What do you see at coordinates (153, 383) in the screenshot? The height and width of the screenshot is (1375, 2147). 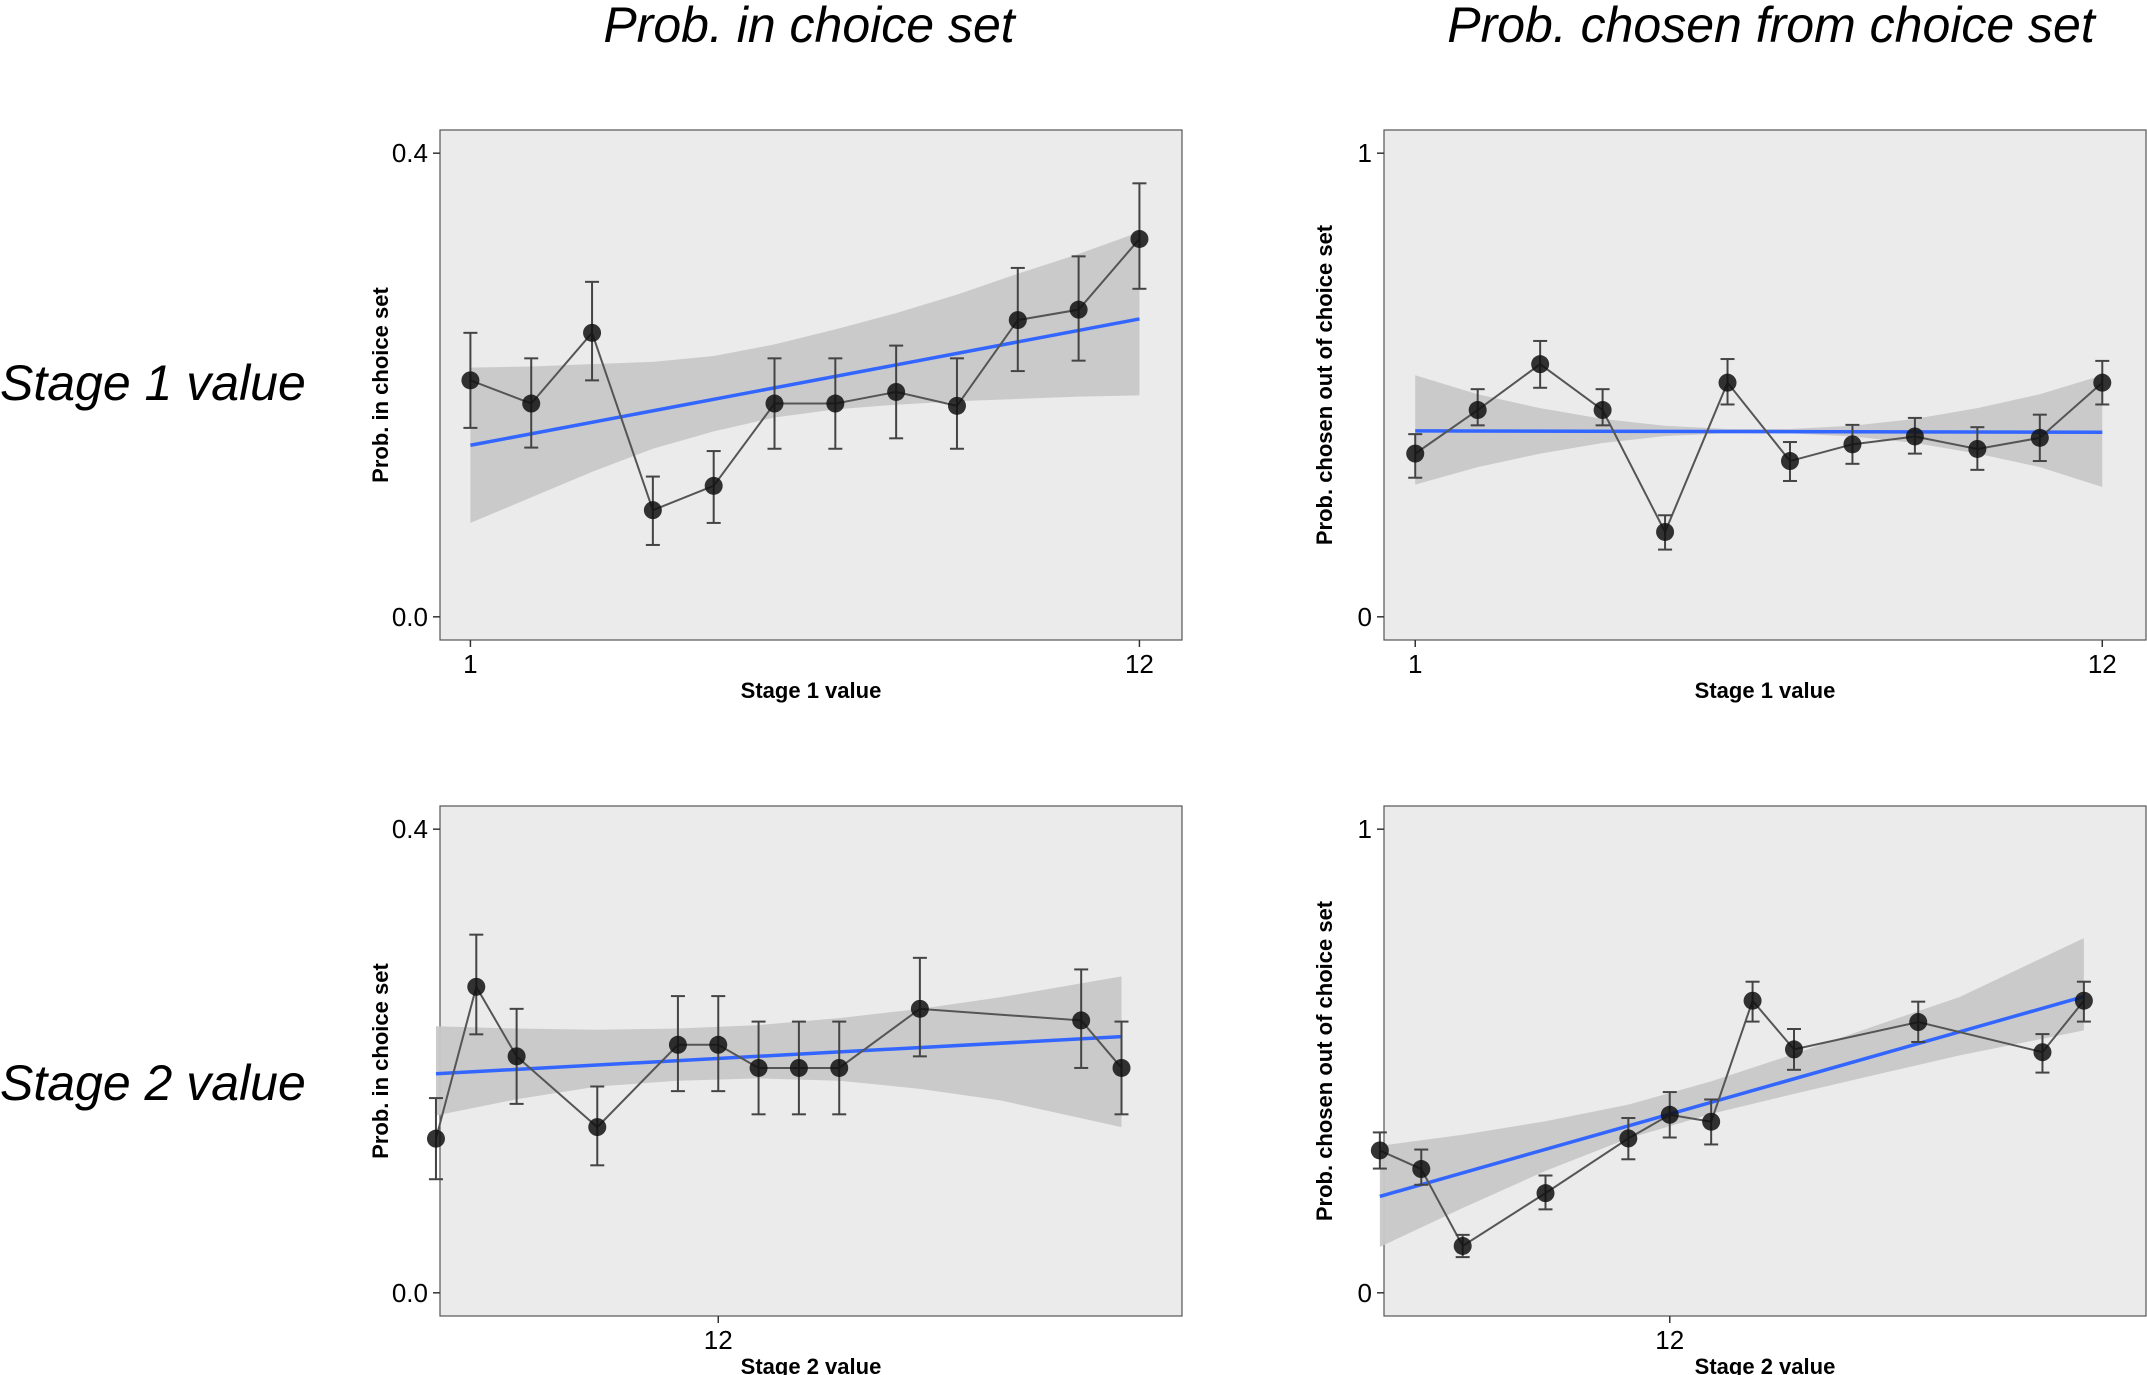 I see `row-label-stage-1: Stage 1 value` at bounding box center [153, 383].